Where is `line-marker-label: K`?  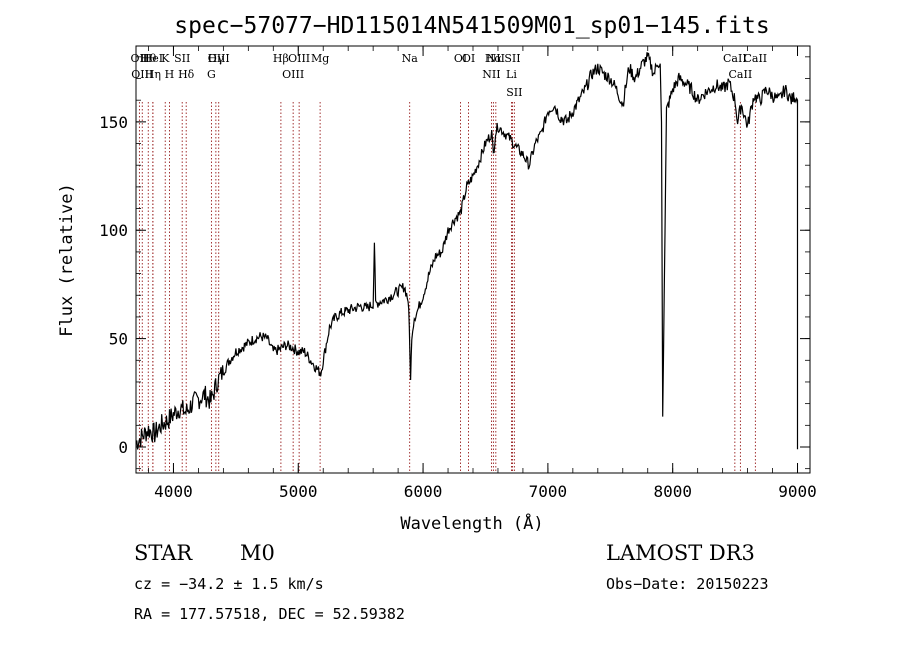
line-marker-label: K is located at coordinates (165, 58).